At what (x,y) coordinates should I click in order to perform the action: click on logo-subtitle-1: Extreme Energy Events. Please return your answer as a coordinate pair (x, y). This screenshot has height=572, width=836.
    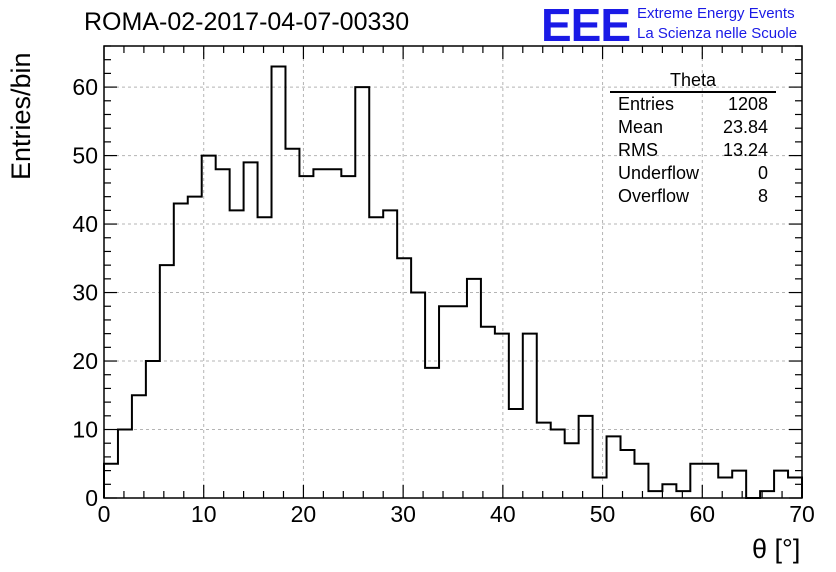
    Looking at the image, I should click on (716, 13).